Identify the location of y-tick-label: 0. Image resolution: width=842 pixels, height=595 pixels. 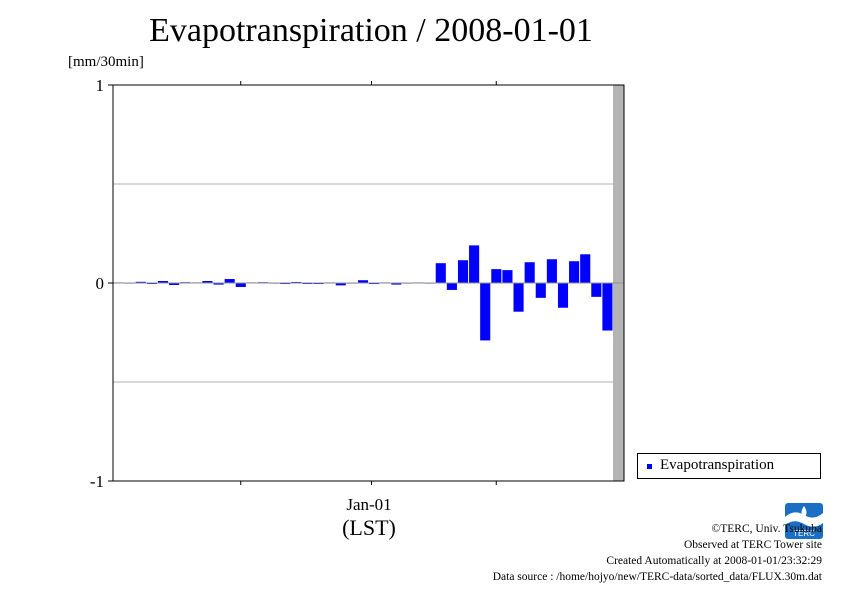
(100, 283).